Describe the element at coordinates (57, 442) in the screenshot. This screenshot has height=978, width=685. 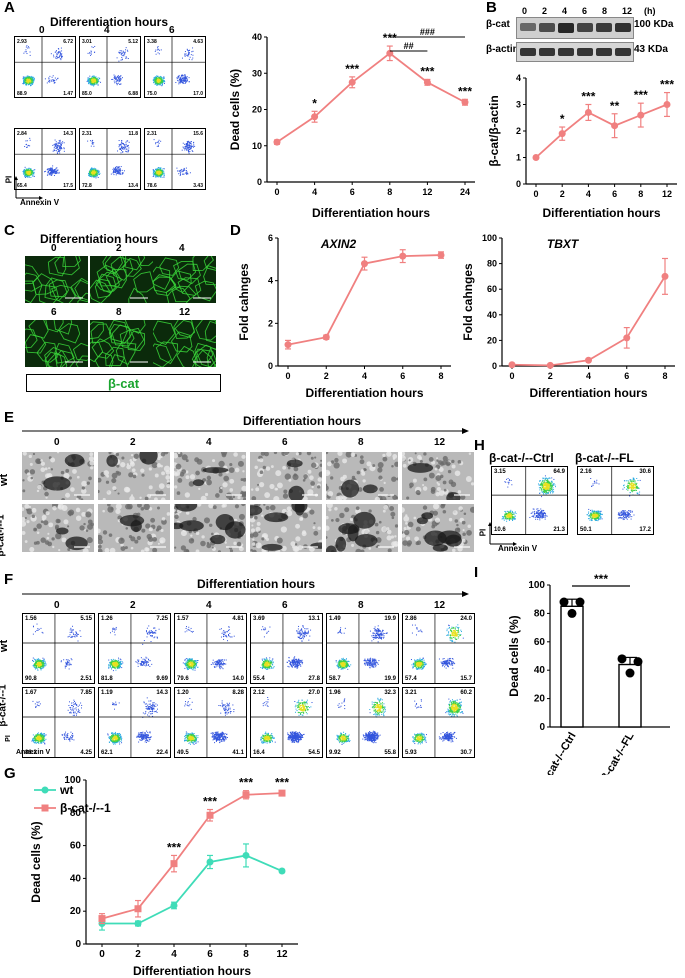
I see `panel-e-hour-label: 0` at that location.